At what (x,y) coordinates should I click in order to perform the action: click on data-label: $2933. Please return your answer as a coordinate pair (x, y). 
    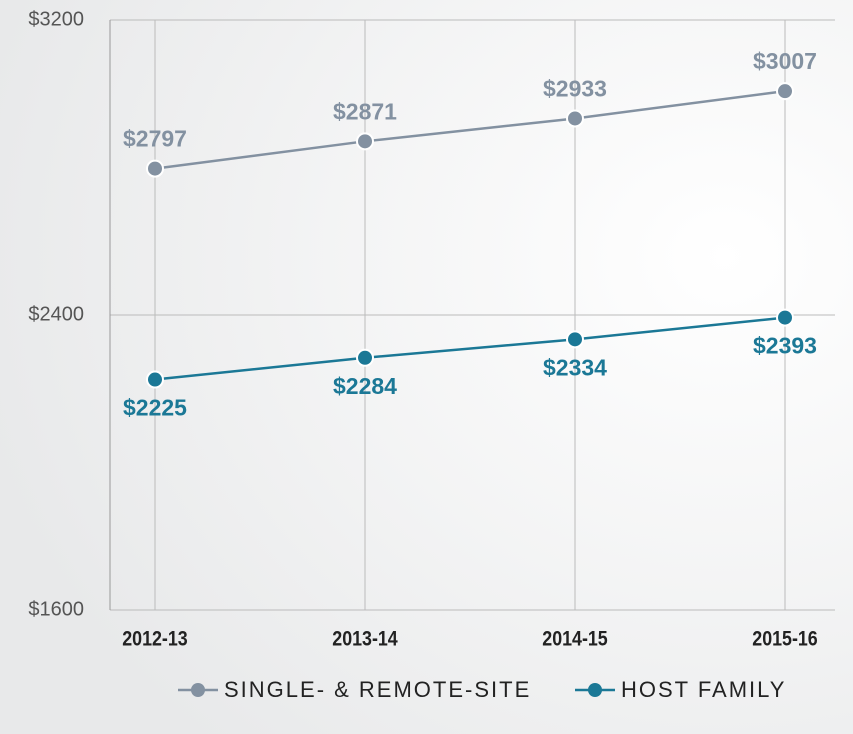
    Looking at the image, I should click on (575, 89).